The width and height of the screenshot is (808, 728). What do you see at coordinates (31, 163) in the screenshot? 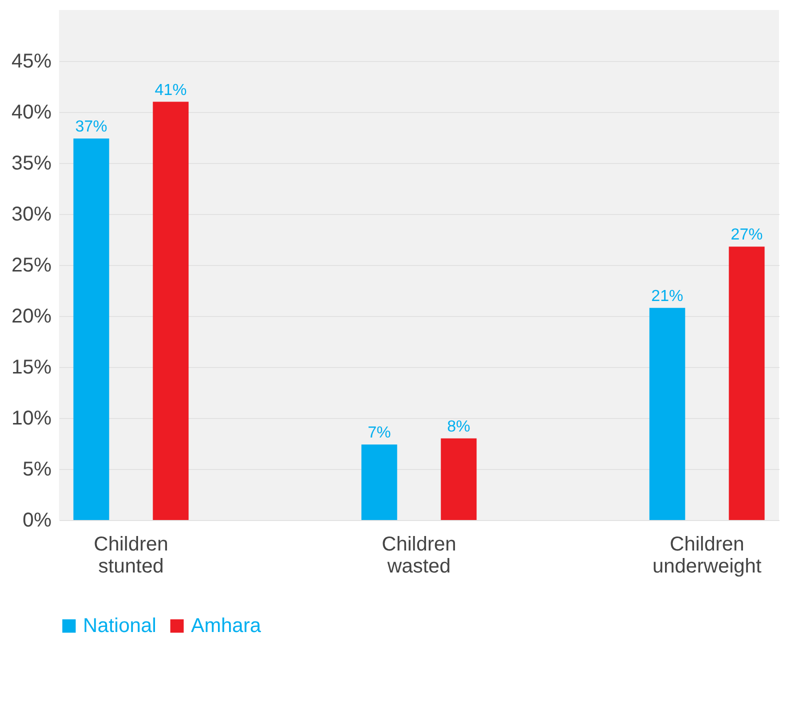
I see `y-tick-label: 35%` at bounding box center [31, 163].